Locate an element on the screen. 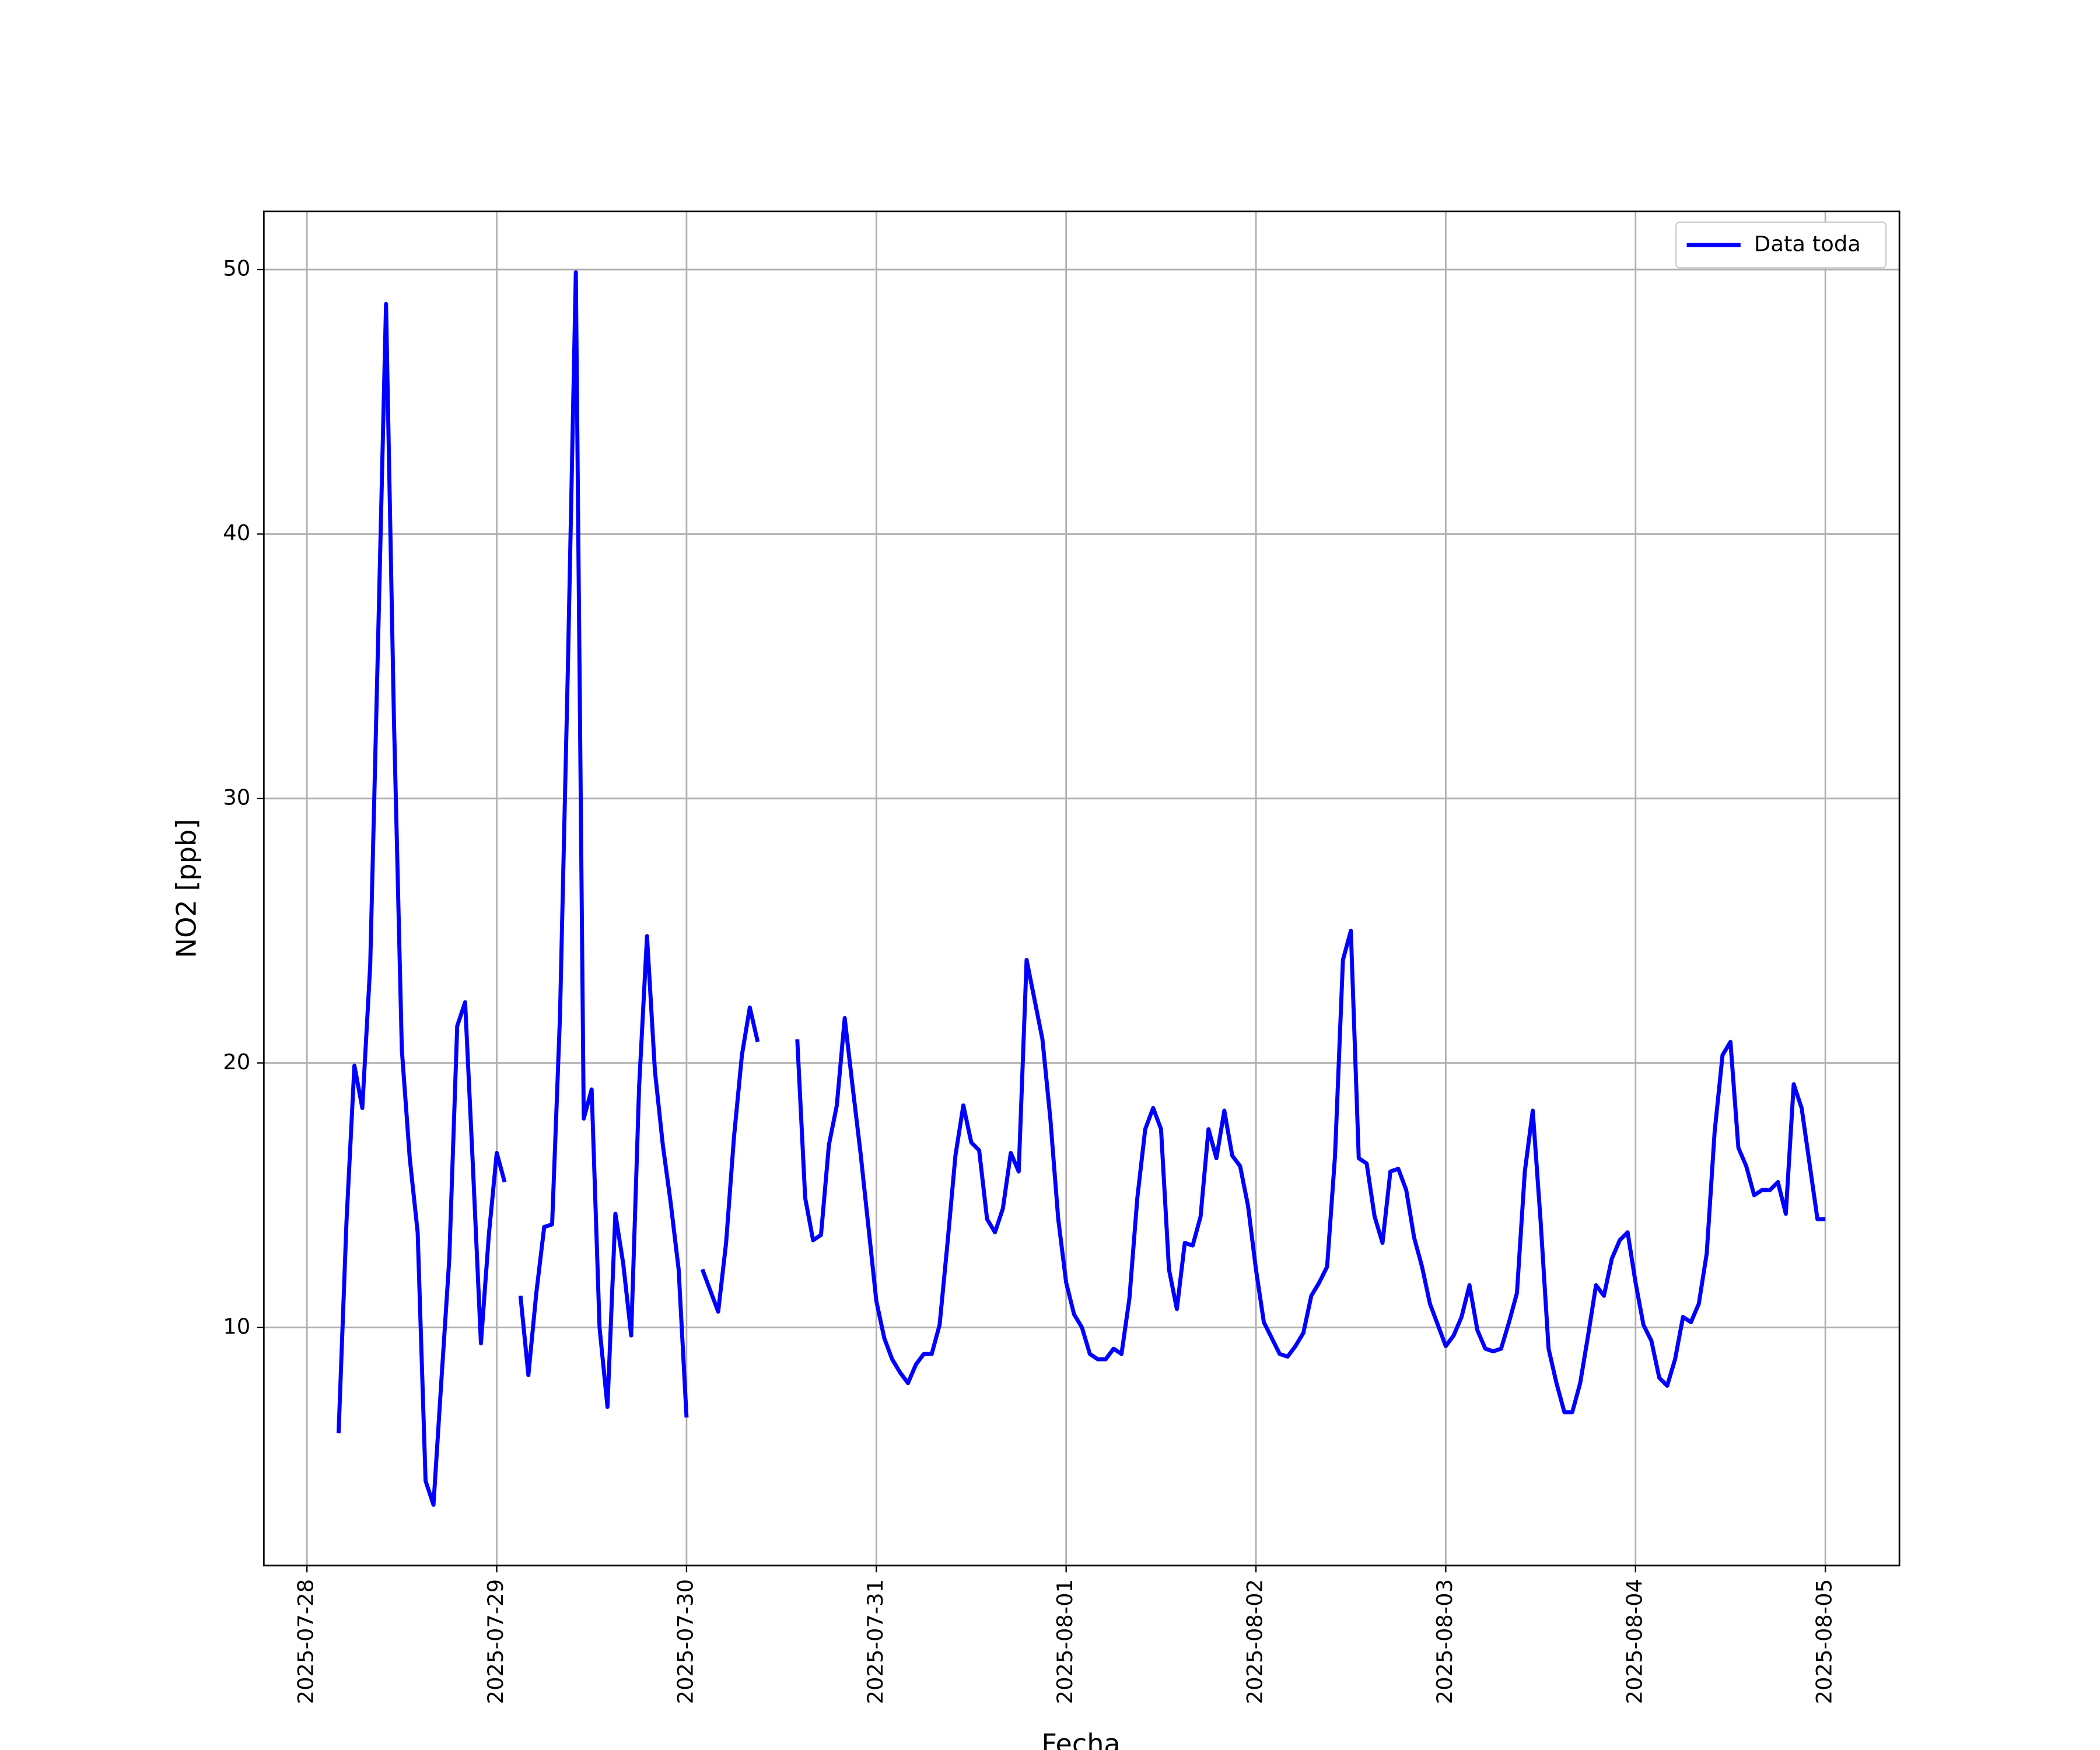 The width and height of the screenshot is (2100, 1750). x-tick-label: 2025-07-28 is located at coordinates (305, 1641).